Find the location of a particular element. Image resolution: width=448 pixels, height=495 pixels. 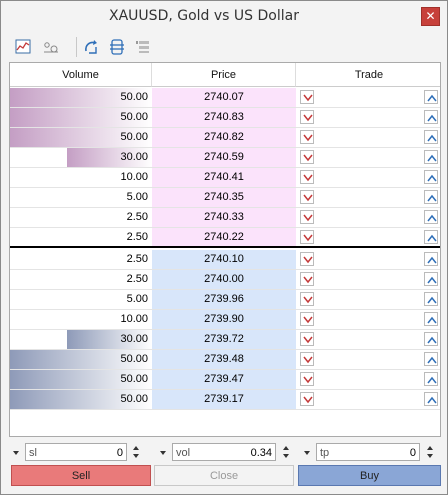

ask-row: 2.50 2740.33 is located at coordinates (225, 218).